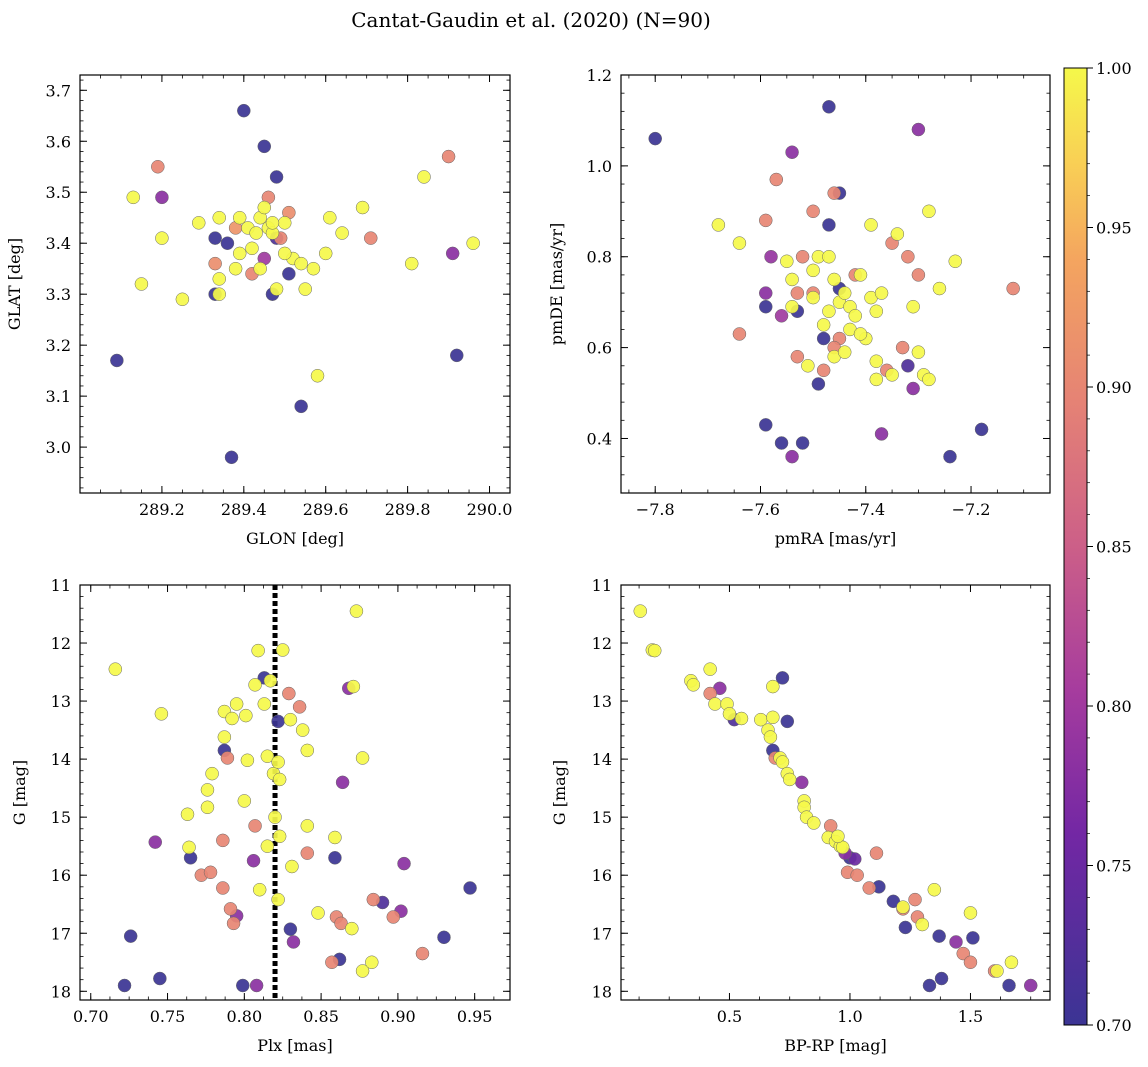 This screenshot has width=1148, height=1067. Describe the element at coordinates (849, 1016) in the screenshot. I see `x-tick-label: 1.0` at that location.